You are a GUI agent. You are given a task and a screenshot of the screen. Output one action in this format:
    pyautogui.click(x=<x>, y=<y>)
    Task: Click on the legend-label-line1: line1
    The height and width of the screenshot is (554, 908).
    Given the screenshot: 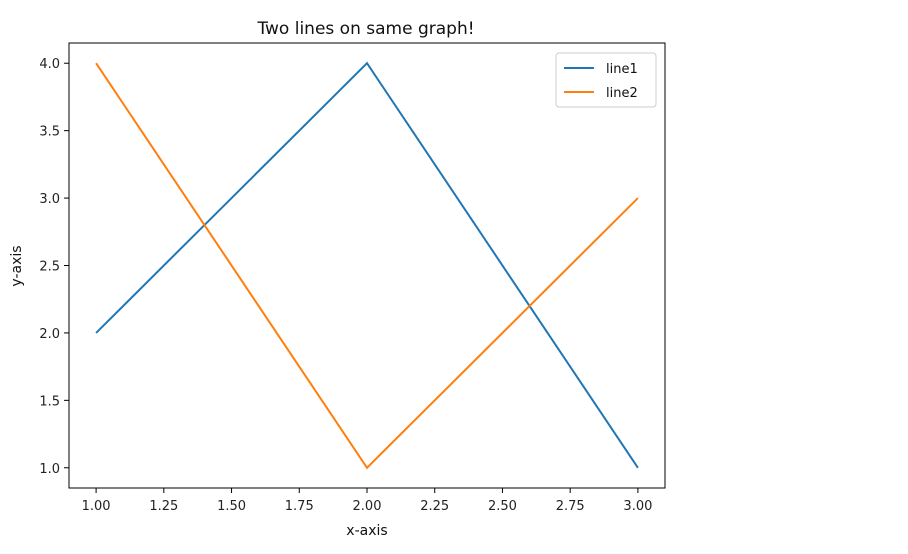 What is the action you would take?
    pyautogui.click(x=622, y=69)
    